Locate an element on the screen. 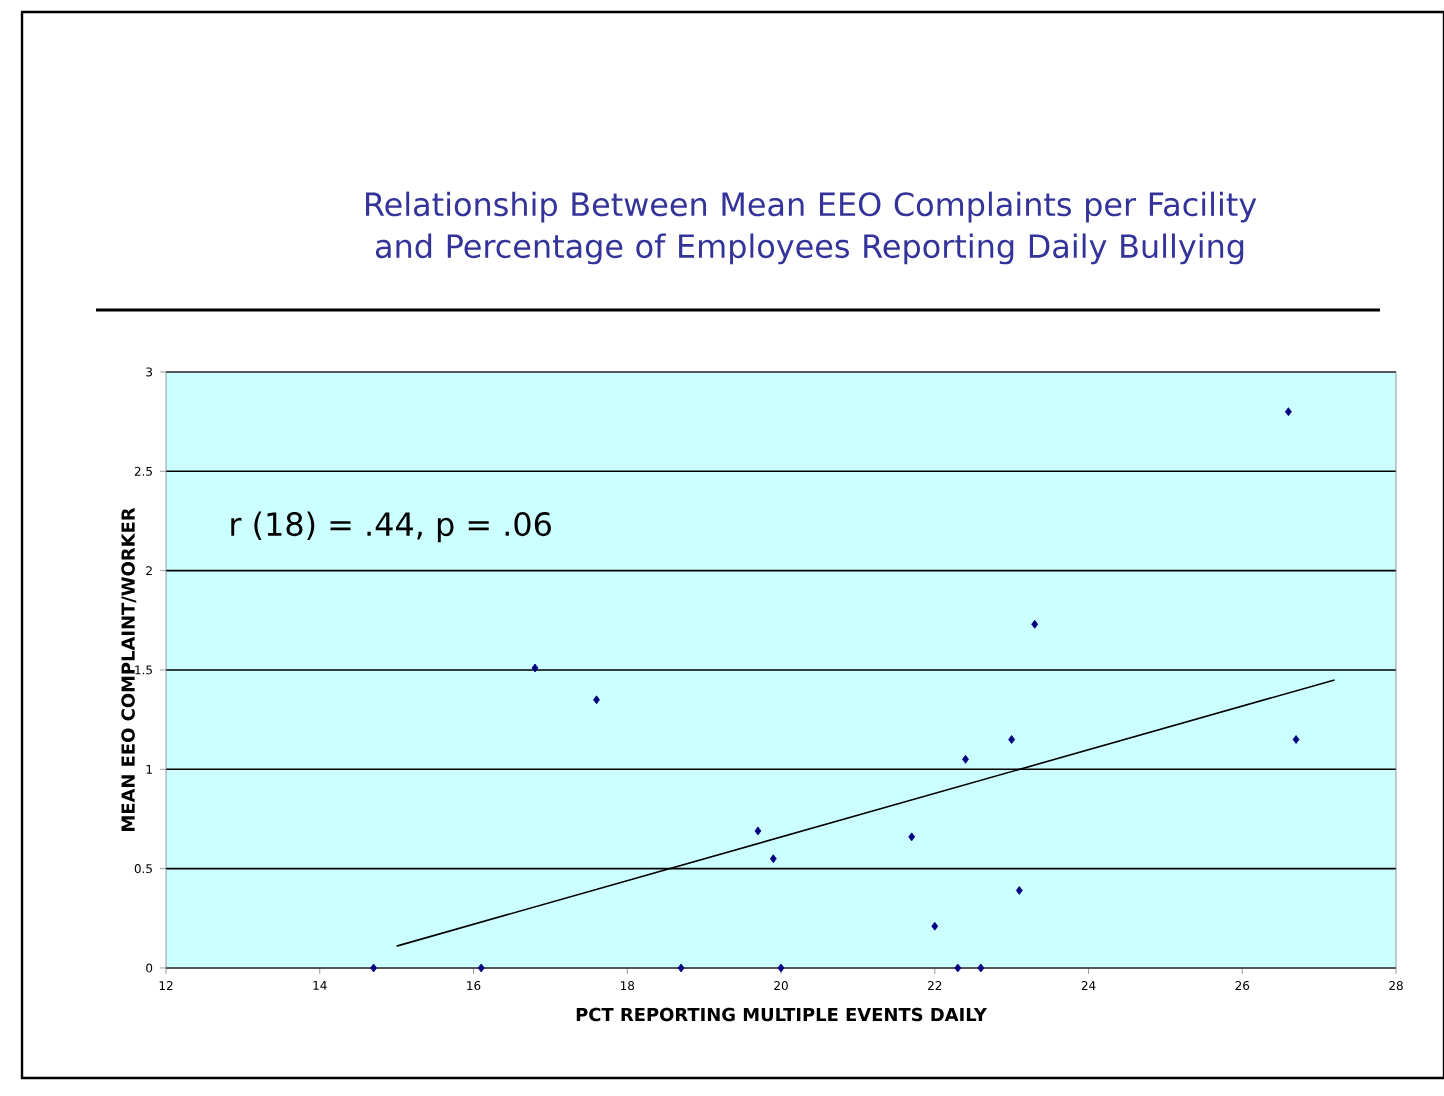 The image size is (1444, 1096). annotation: r (18) = .44, p = .06 is located at coordinates (391, 527).